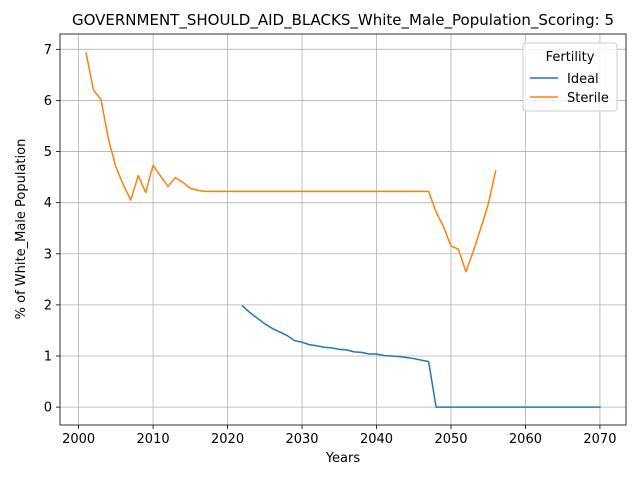 The width and height of the screenshot is (640, 480). I want to click on y-ticks: 0 1 2 3 4 5 6 7, so click(52, 229).